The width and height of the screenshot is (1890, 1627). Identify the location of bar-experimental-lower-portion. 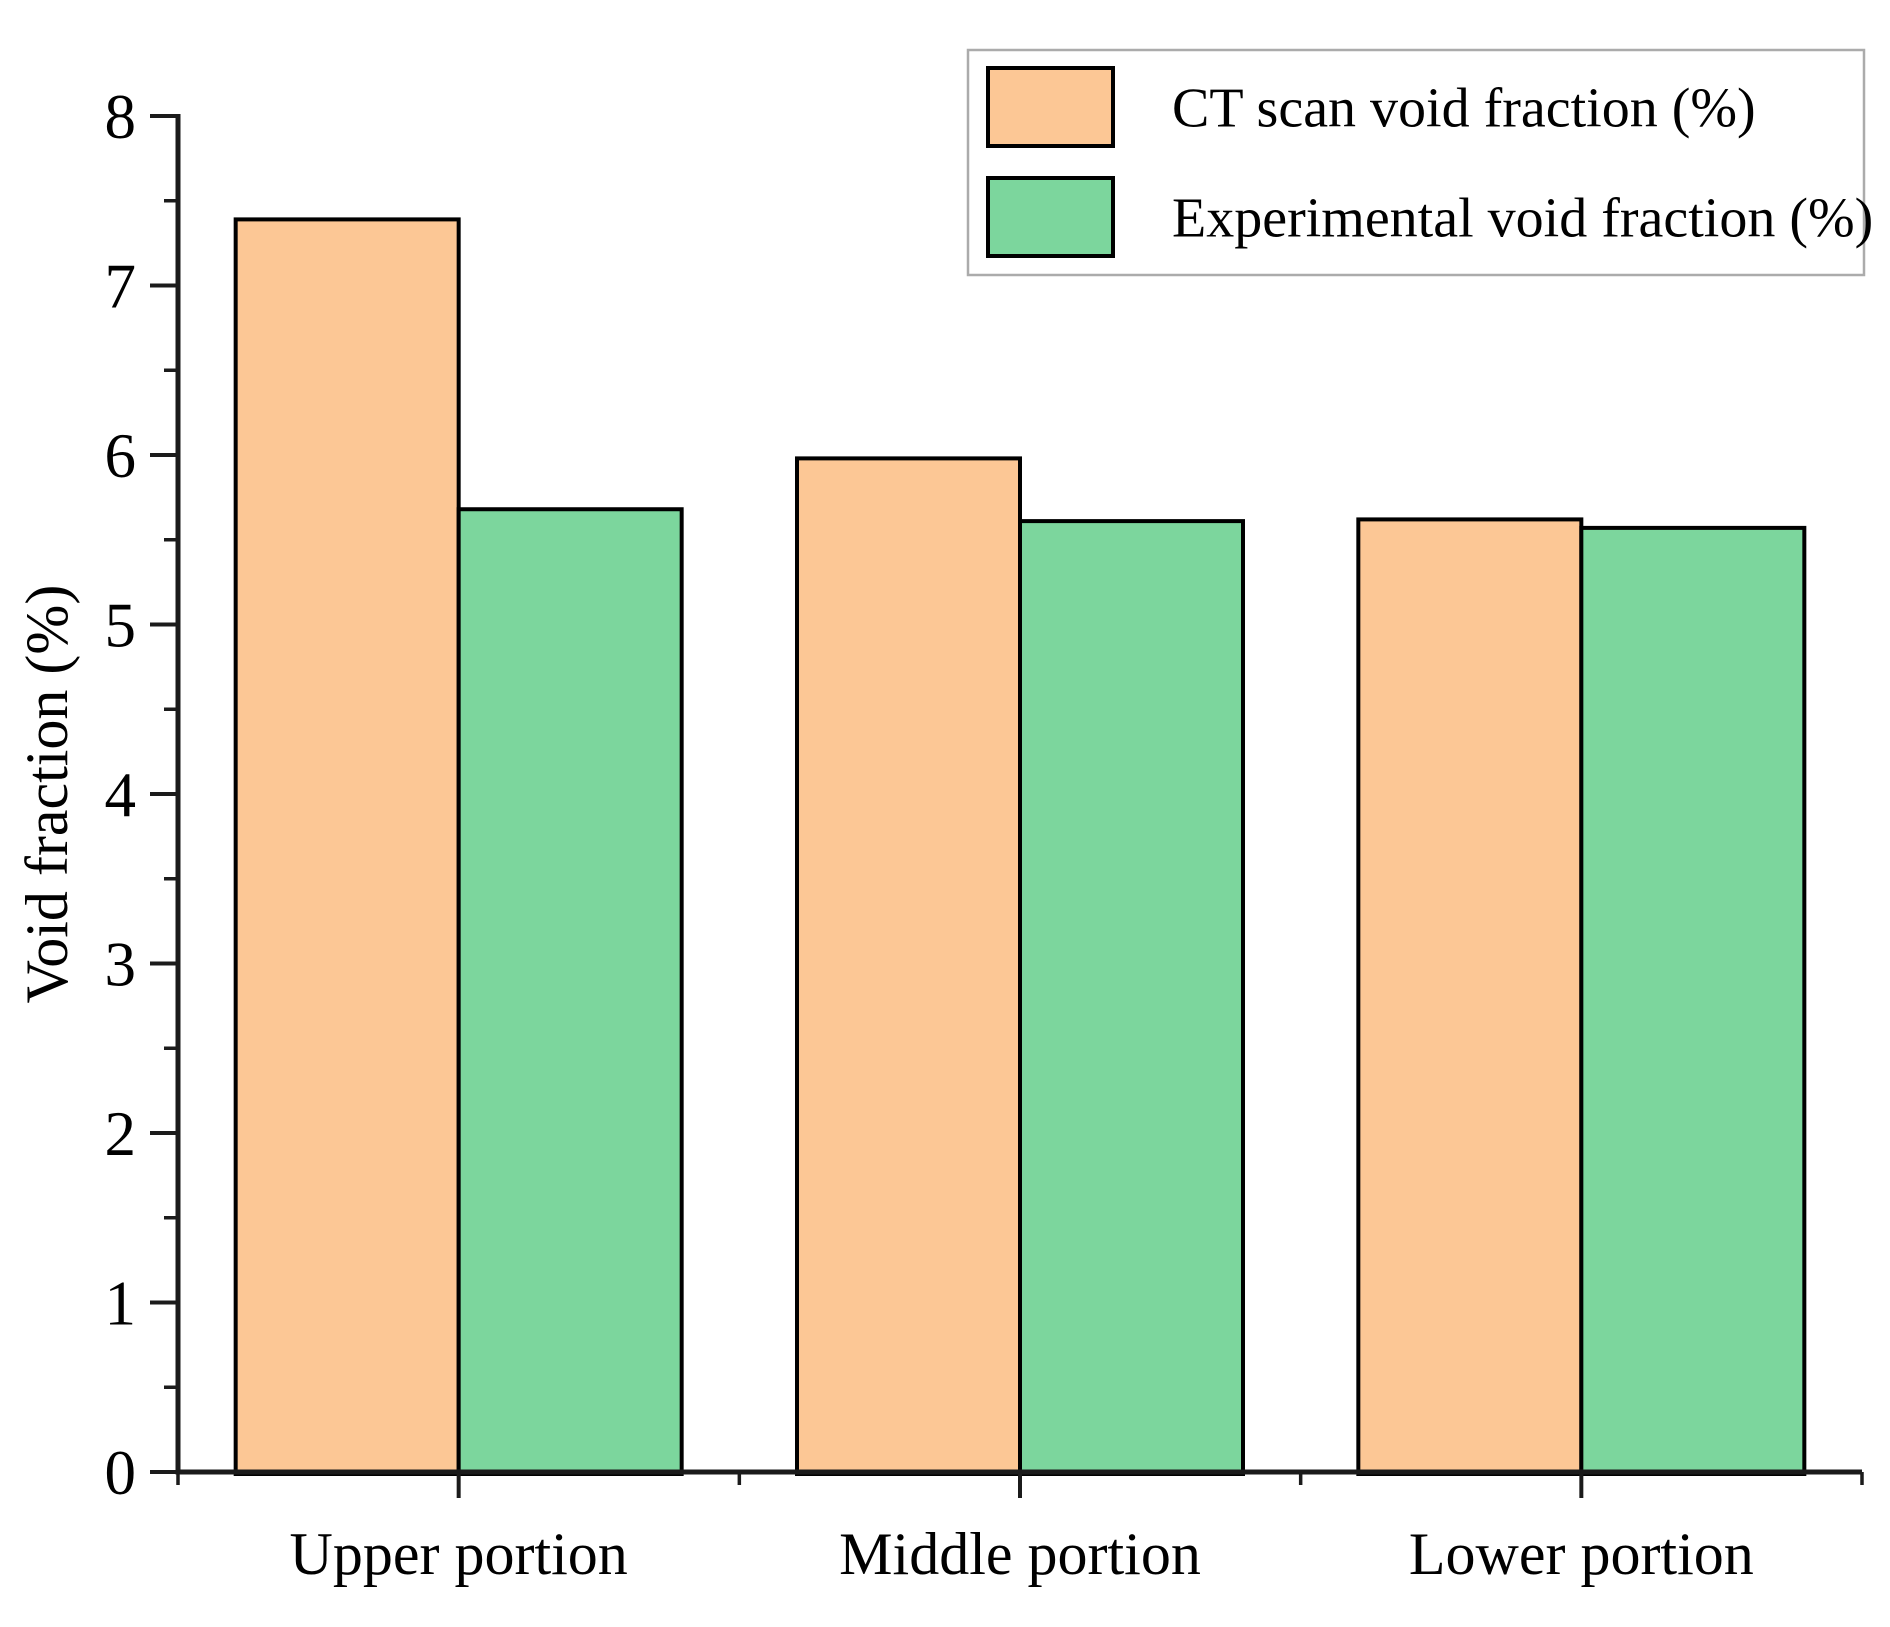
(1693, 1000).